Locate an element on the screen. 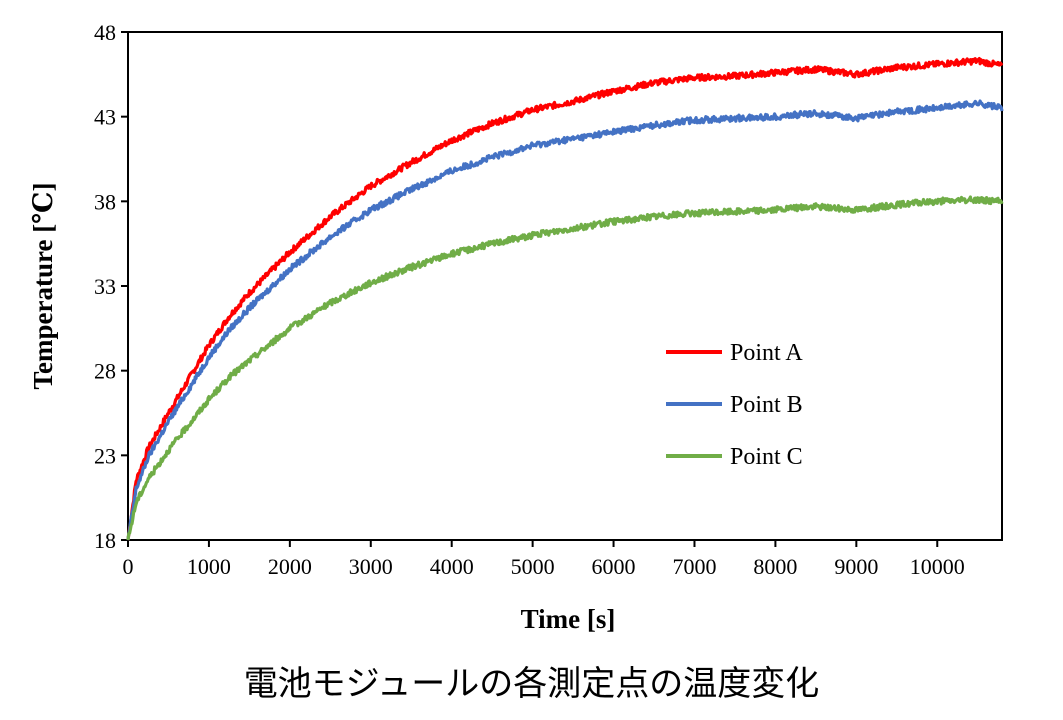 Image resolution: width=1063 pixels, height=720 pixels. x-tick-label: 6000 is located at coordinates (614, 566).